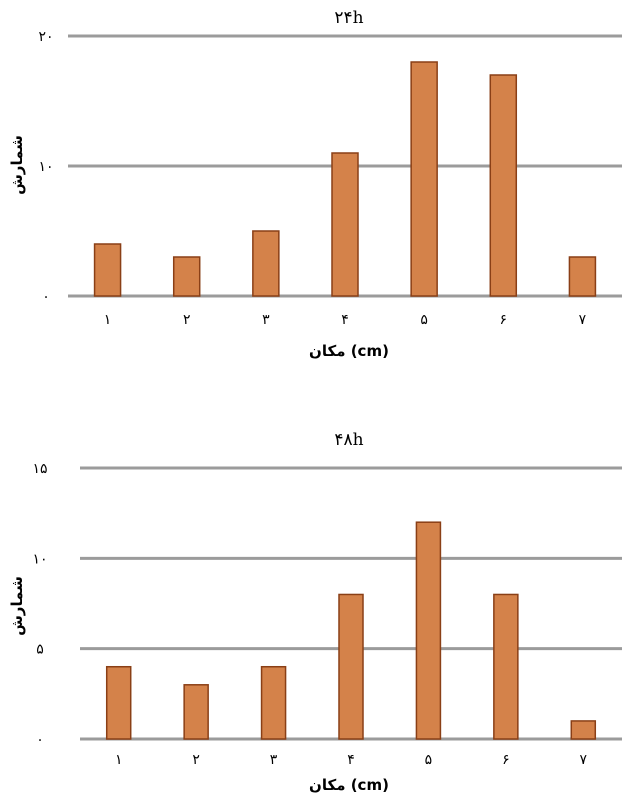 This screenshot has width=622, height=805. Describe the element at coordinates (39, 469) in the screenshot. I see `y-tick-label: ۱۵` at that location.